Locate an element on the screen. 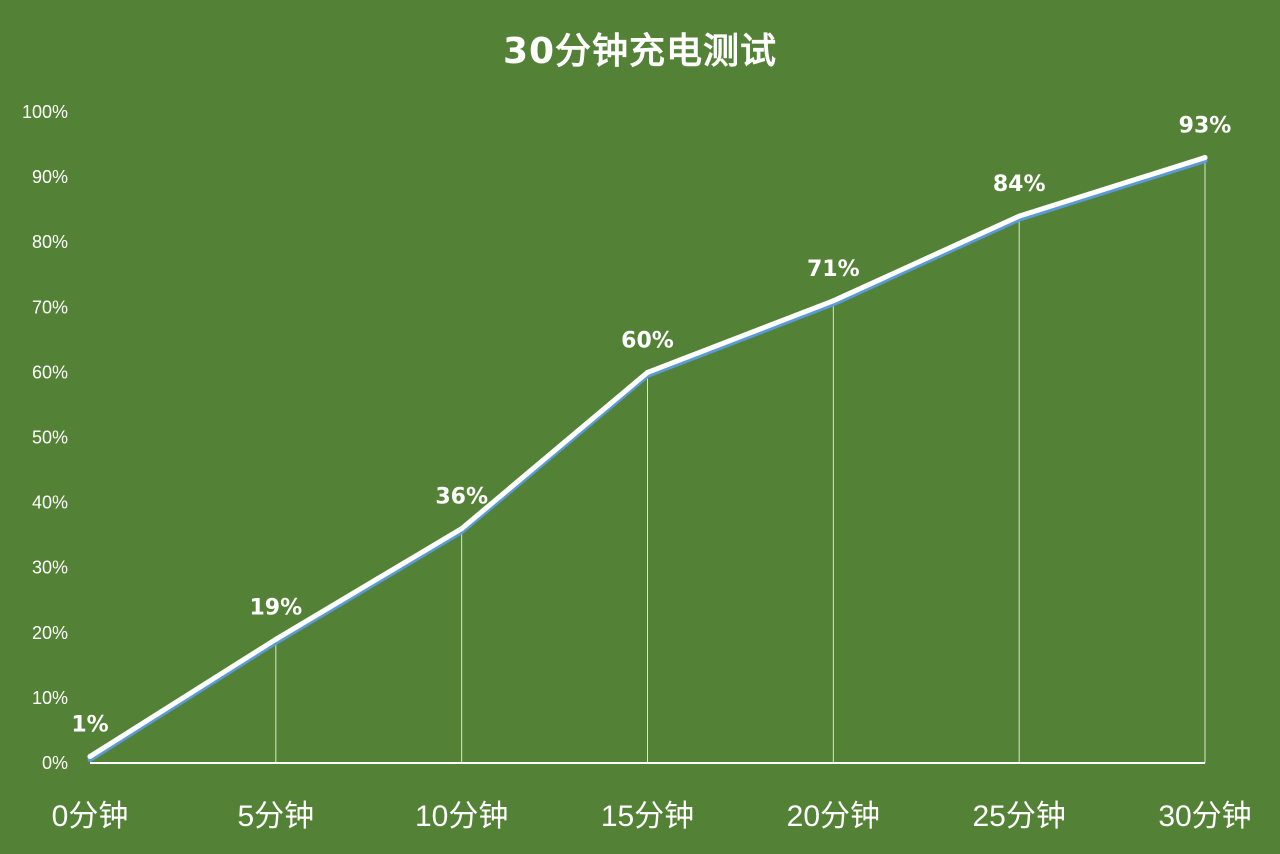 The width and height of the screenshot is (1280, 854). y-tick-label: 50% is located at coordinates (50, 438).